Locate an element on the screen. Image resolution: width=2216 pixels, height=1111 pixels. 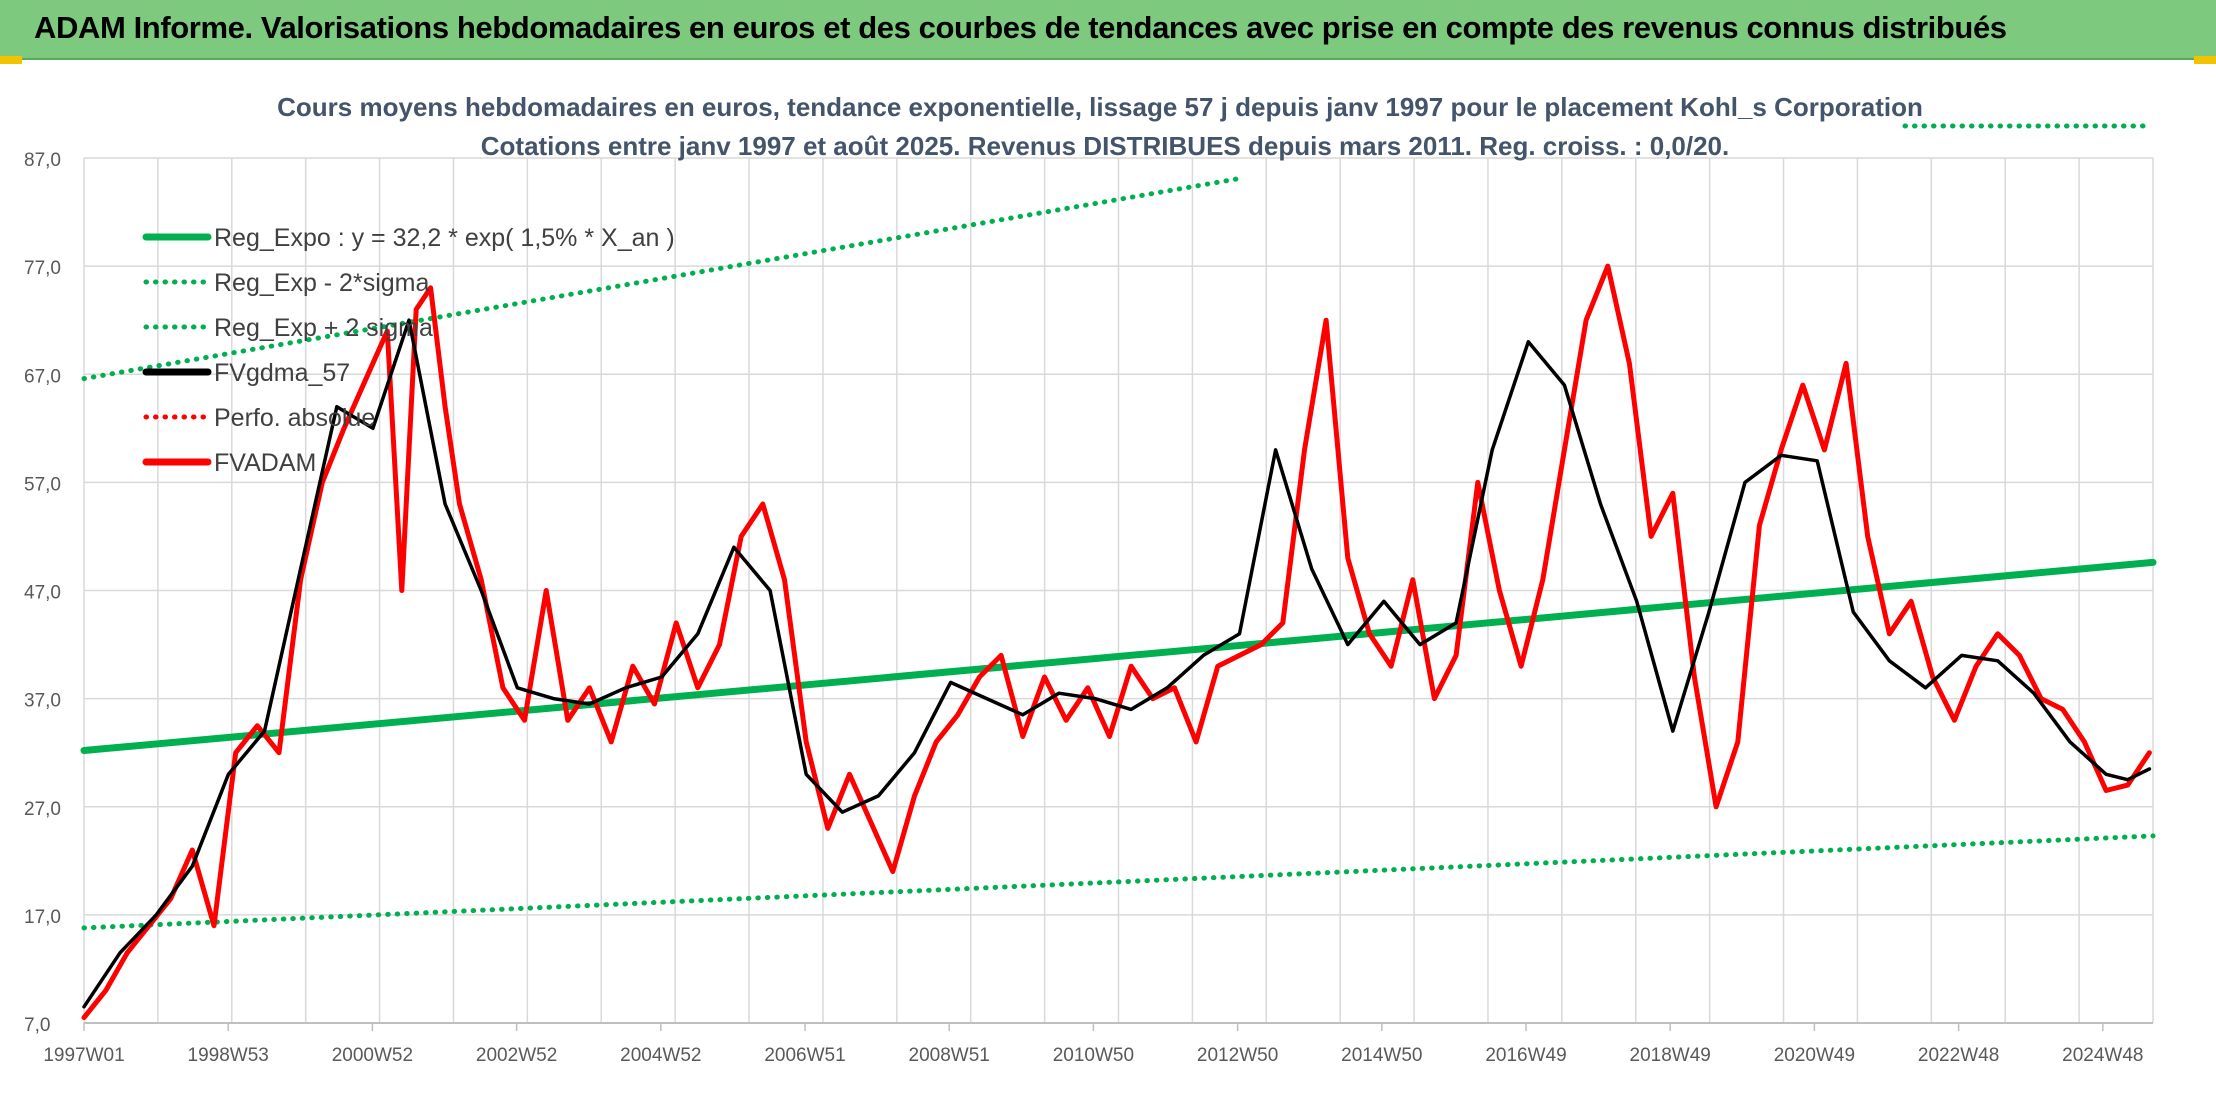
reg-lower-band-line is located at coordinates (1118, 882).